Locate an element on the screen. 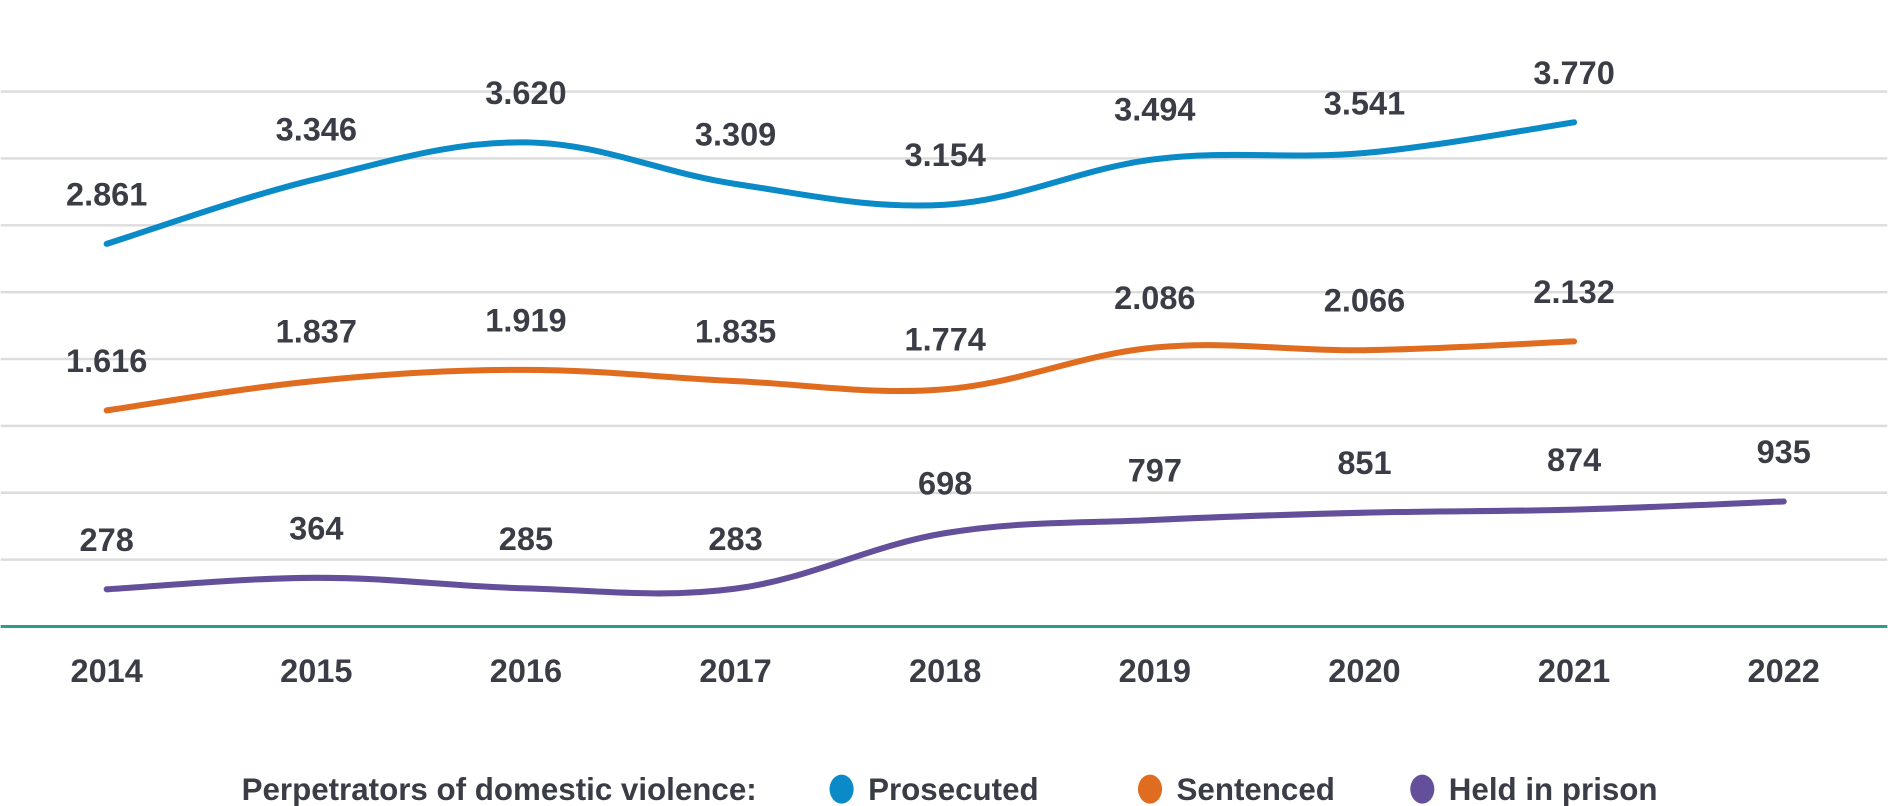 The image size is (1888, 806). data-label: 1.616 is located at coordinates (106, 361).